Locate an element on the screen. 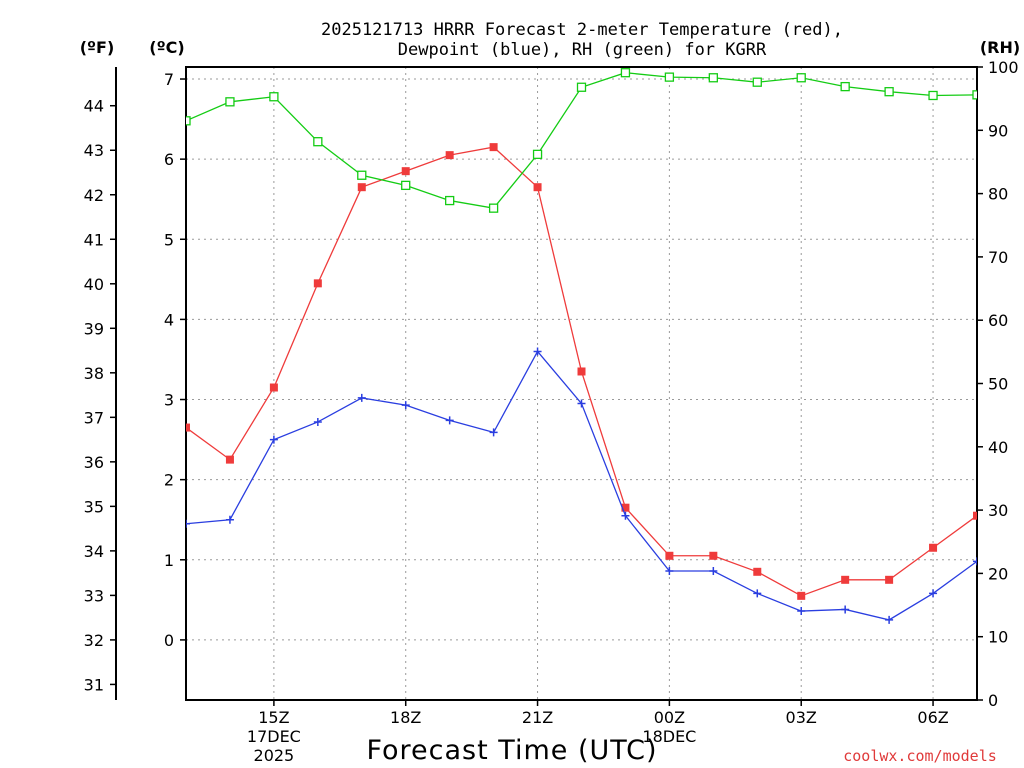 This screenshot has width=1024, height=768. rh-tick-label: 90 is located at coordinates (998, 130).